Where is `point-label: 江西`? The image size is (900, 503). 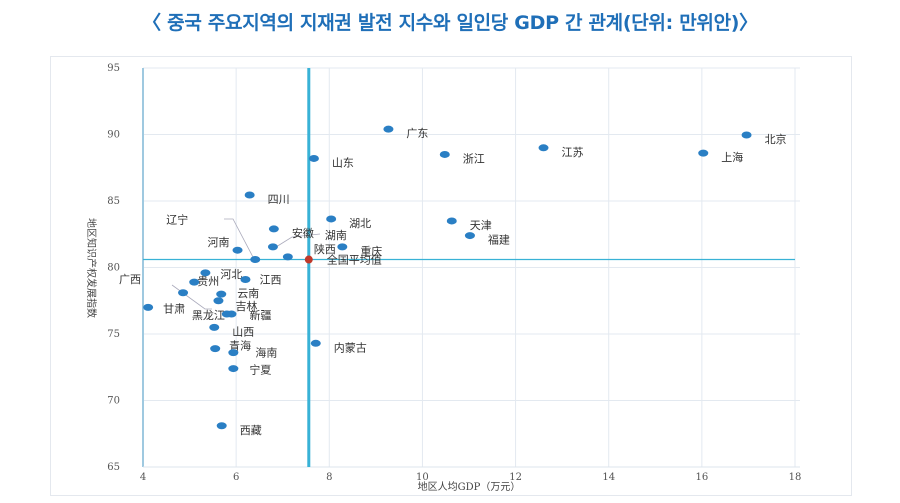 point-label: 江西 is located at coordinates (270, 279).